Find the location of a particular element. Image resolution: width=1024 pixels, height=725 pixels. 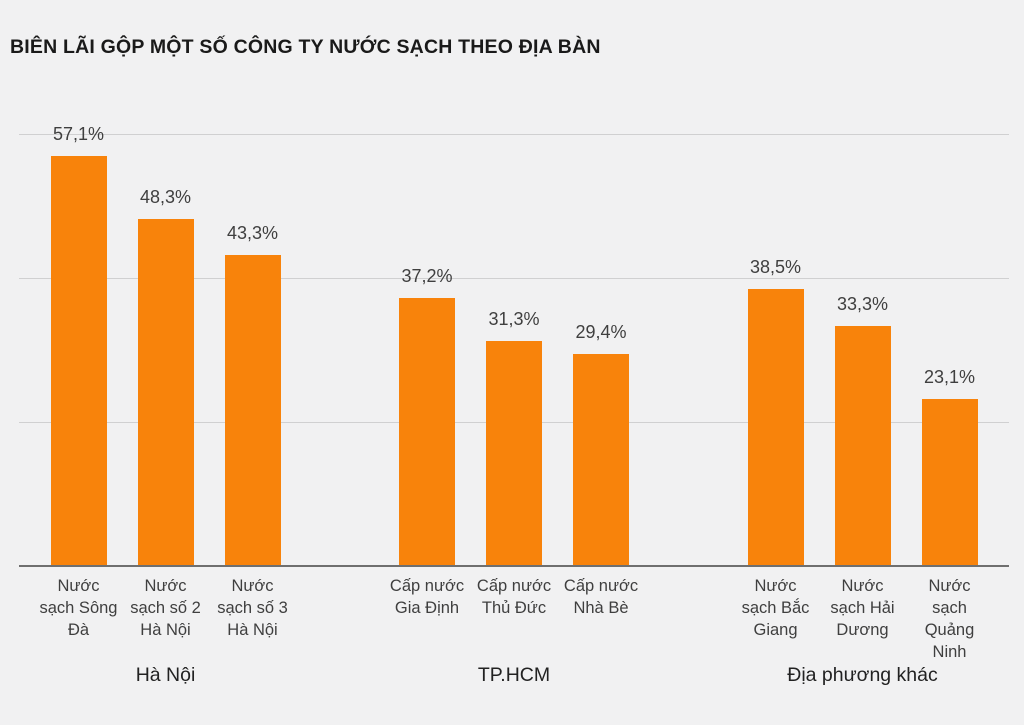

category-label-cell: Nước sạch Hải Dương is located at coordinates (862, 608).